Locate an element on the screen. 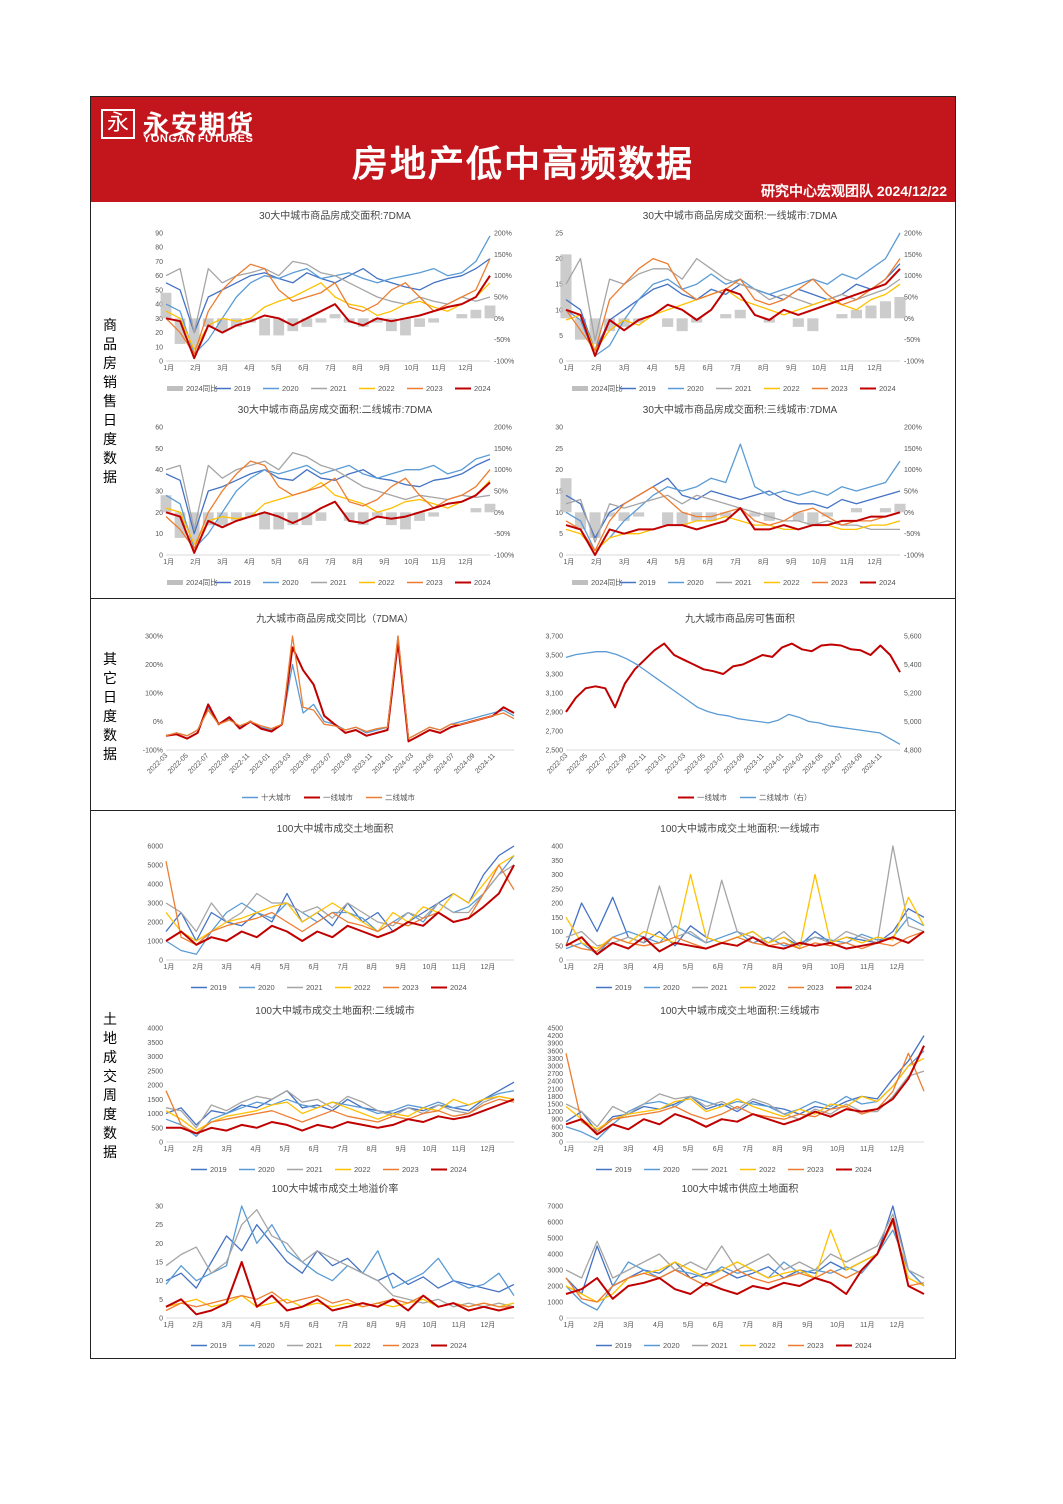  x-tick-label: 2024-09 is located at coordinates (464, 763).